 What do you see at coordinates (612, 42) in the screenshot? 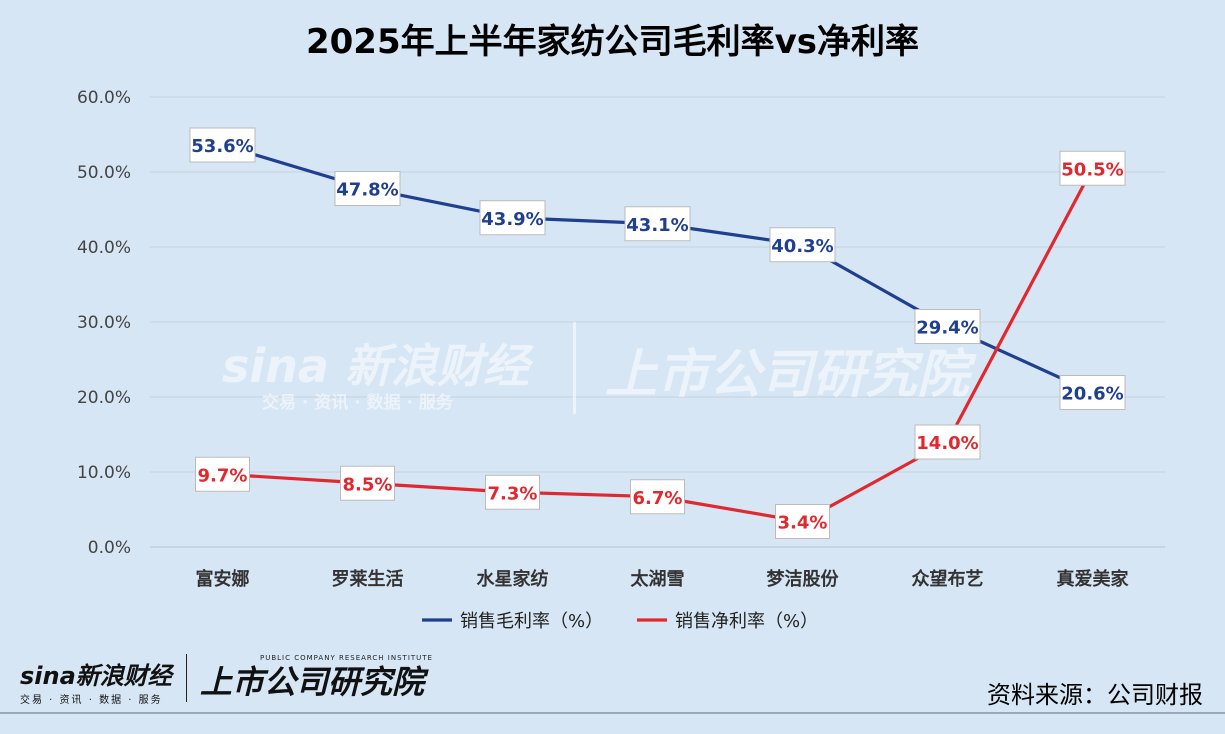
I see `chart-title: 2025年上半年家纺公司毛利率vs净利率` at bounding box center [612, 42].